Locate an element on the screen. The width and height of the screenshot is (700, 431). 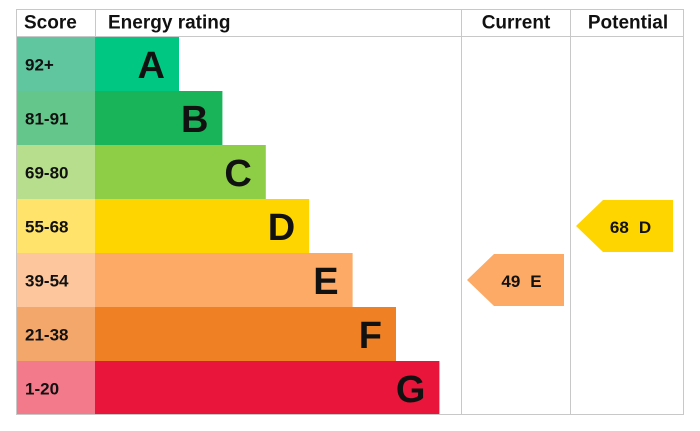
score-range: 55-68 is located at coordinates (46, 227).